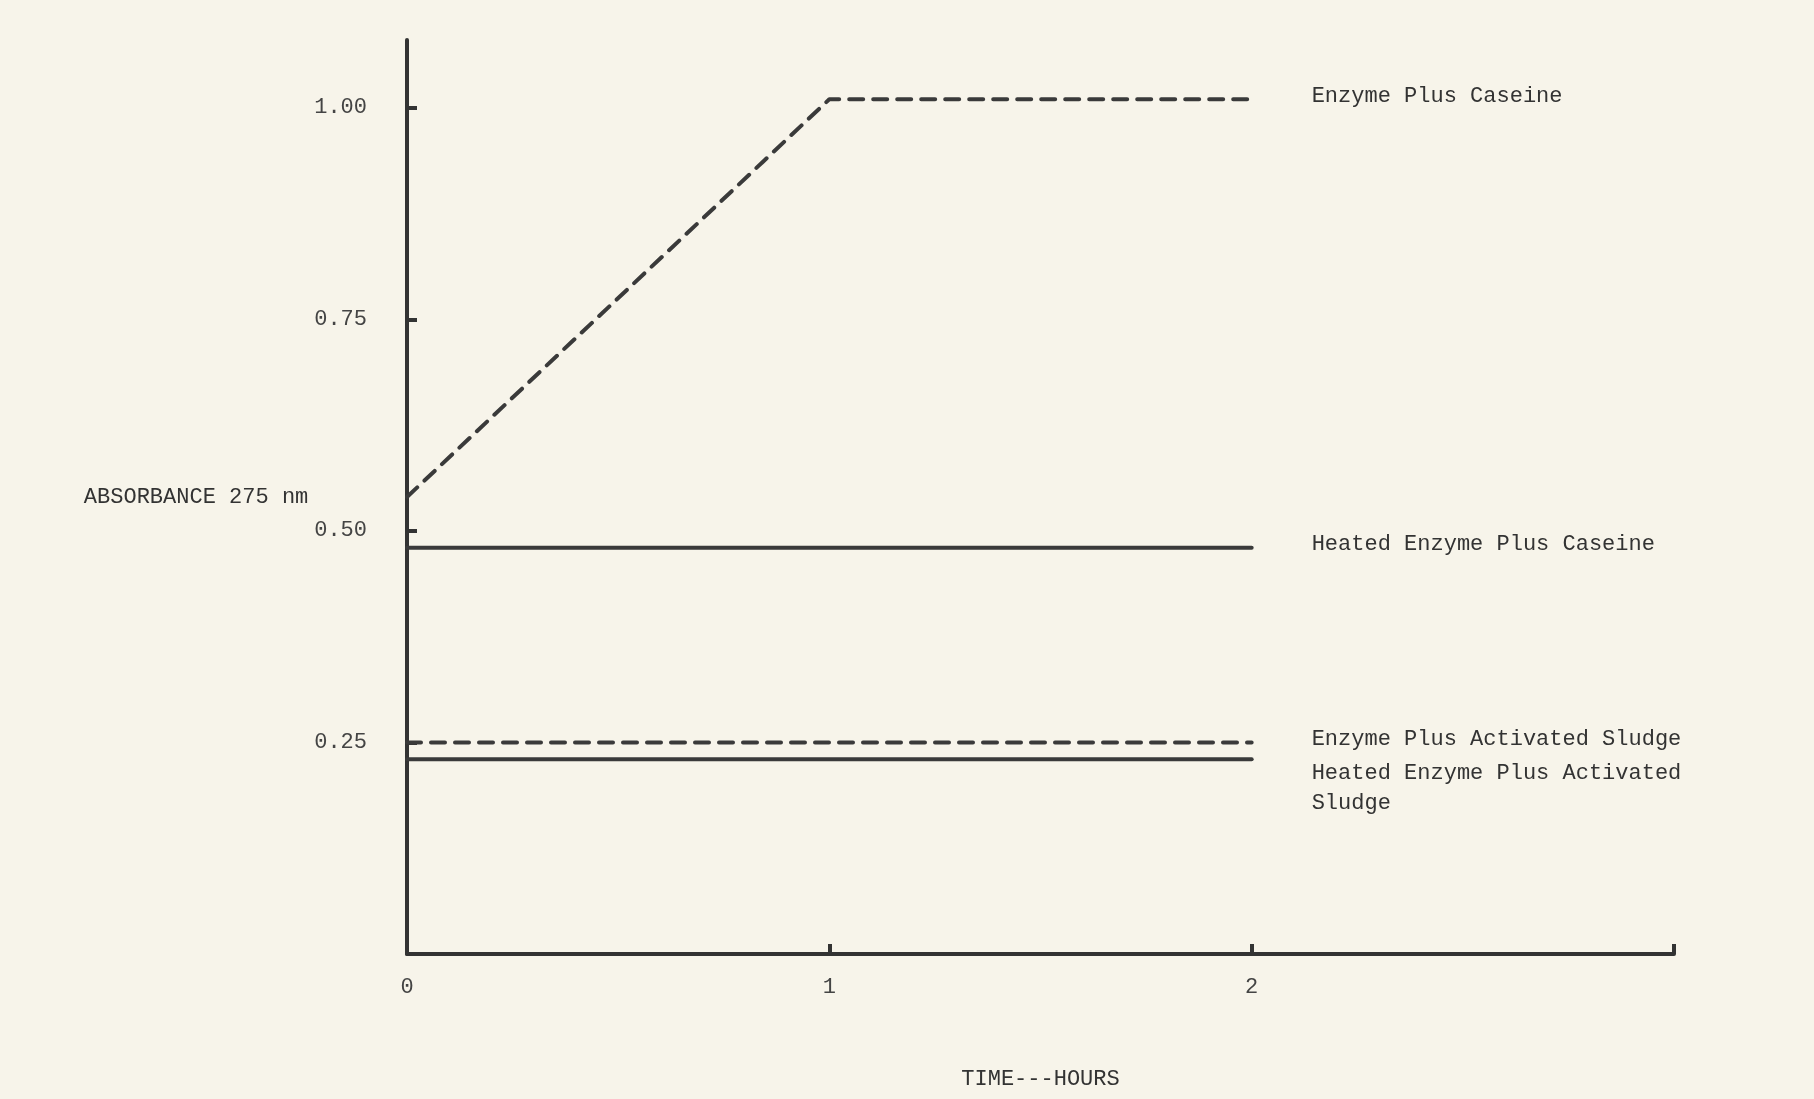 The image size is (1814, 1099). I want to click on y-axis-title: ABSORBANCE 275 nm, so click(196, 497).